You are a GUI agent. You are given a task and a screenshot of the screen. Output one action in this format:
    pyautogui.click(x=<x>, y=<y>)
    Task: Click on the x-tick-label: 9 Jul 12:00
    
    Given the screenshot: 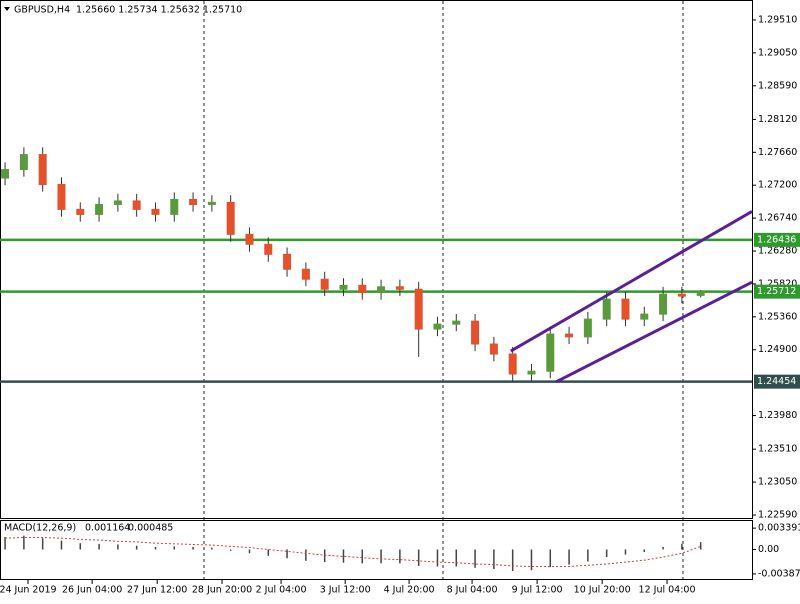 What is the action you would take?
    pyautogui.click(x=537, y=590)
    